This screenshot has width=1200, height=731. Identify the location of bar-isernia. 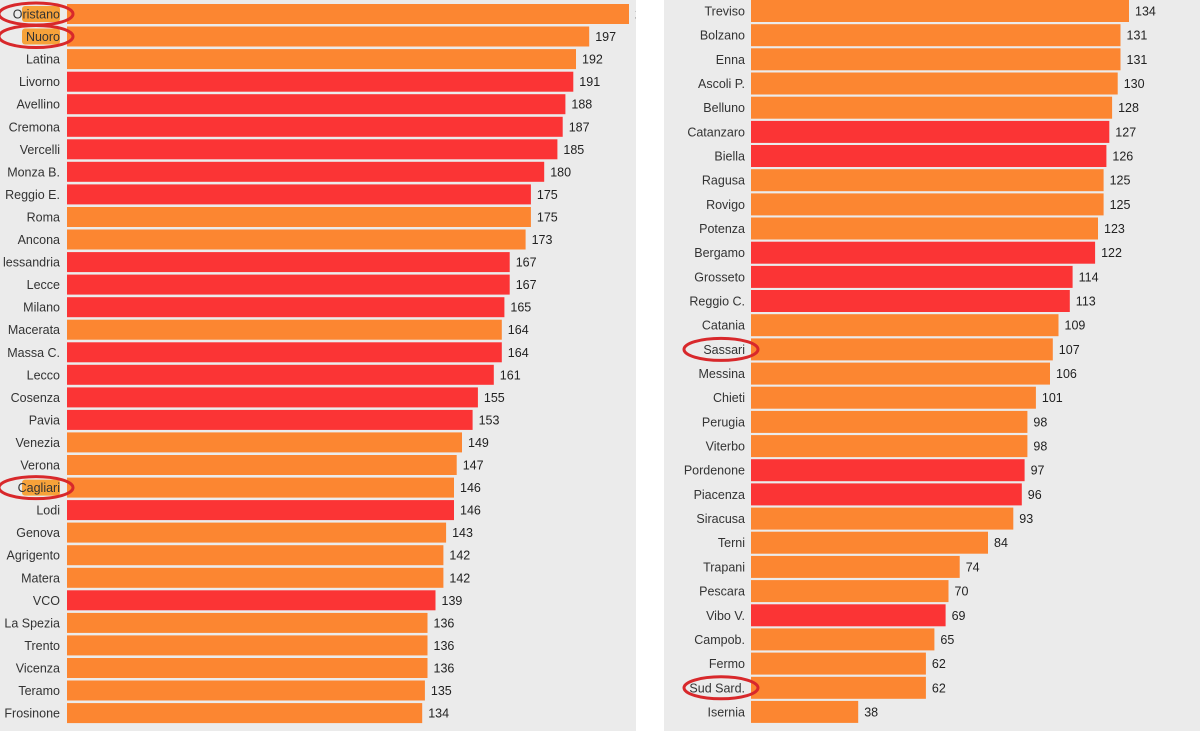
(805, 711).